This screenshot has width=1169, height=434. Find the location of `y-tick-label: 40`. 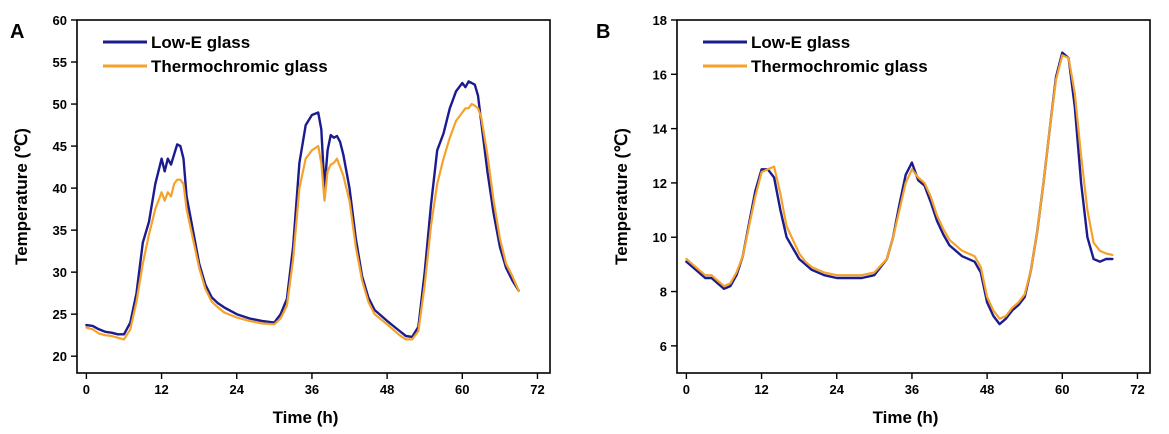

y-tick-label: 40 is located at coordinates (60, 188).